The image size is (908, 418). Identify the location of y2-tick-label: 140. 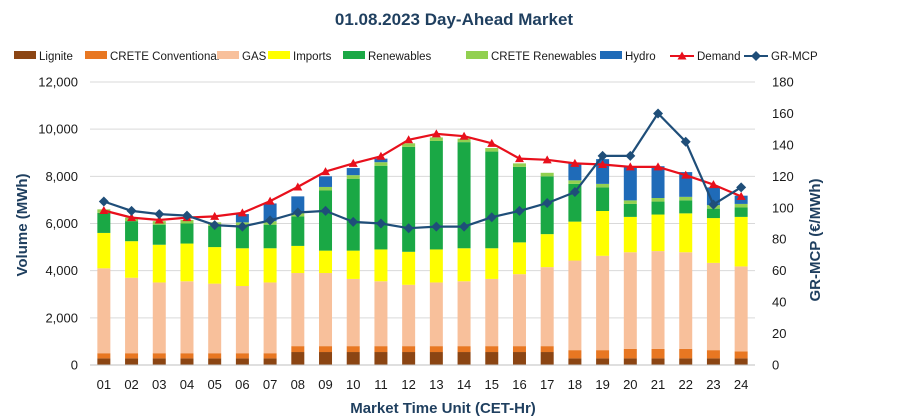
(783, 144).